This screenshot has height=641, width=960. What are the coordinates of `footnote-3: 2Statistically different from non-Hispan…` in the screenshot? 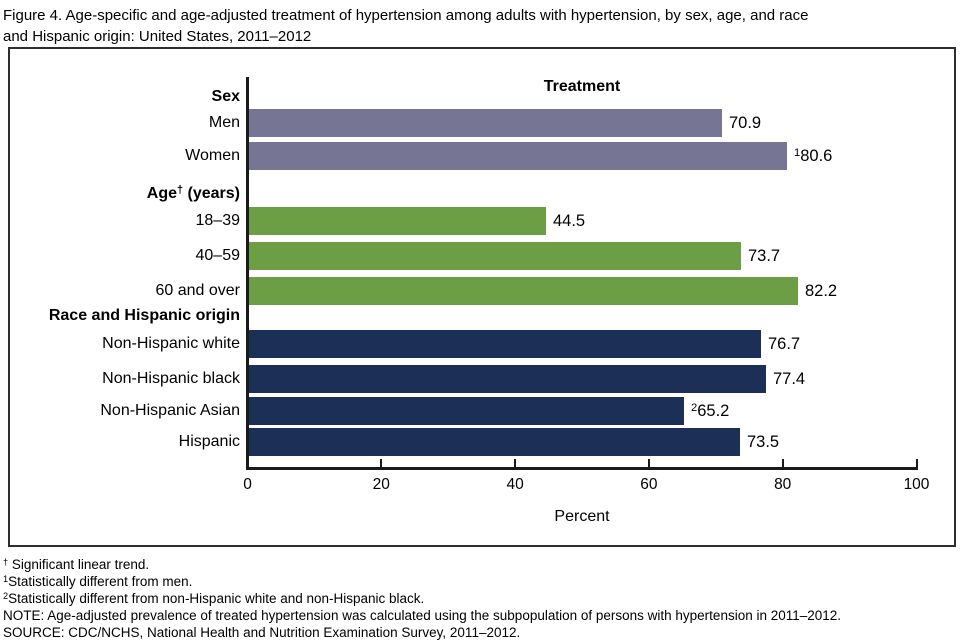 It's located at (214, 598).